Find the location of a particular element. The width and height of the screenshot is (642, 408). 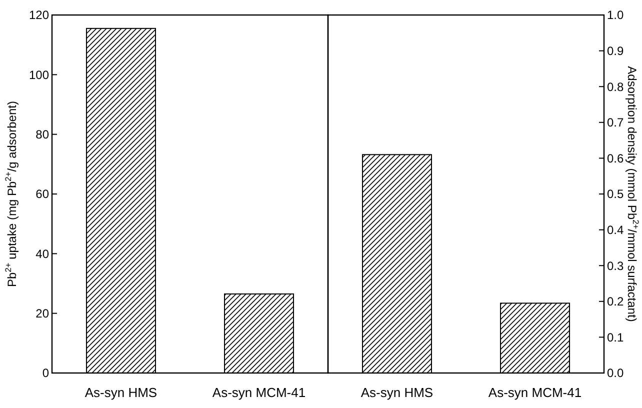

y-tick-label: 120 is located at coordinates (39, 15).